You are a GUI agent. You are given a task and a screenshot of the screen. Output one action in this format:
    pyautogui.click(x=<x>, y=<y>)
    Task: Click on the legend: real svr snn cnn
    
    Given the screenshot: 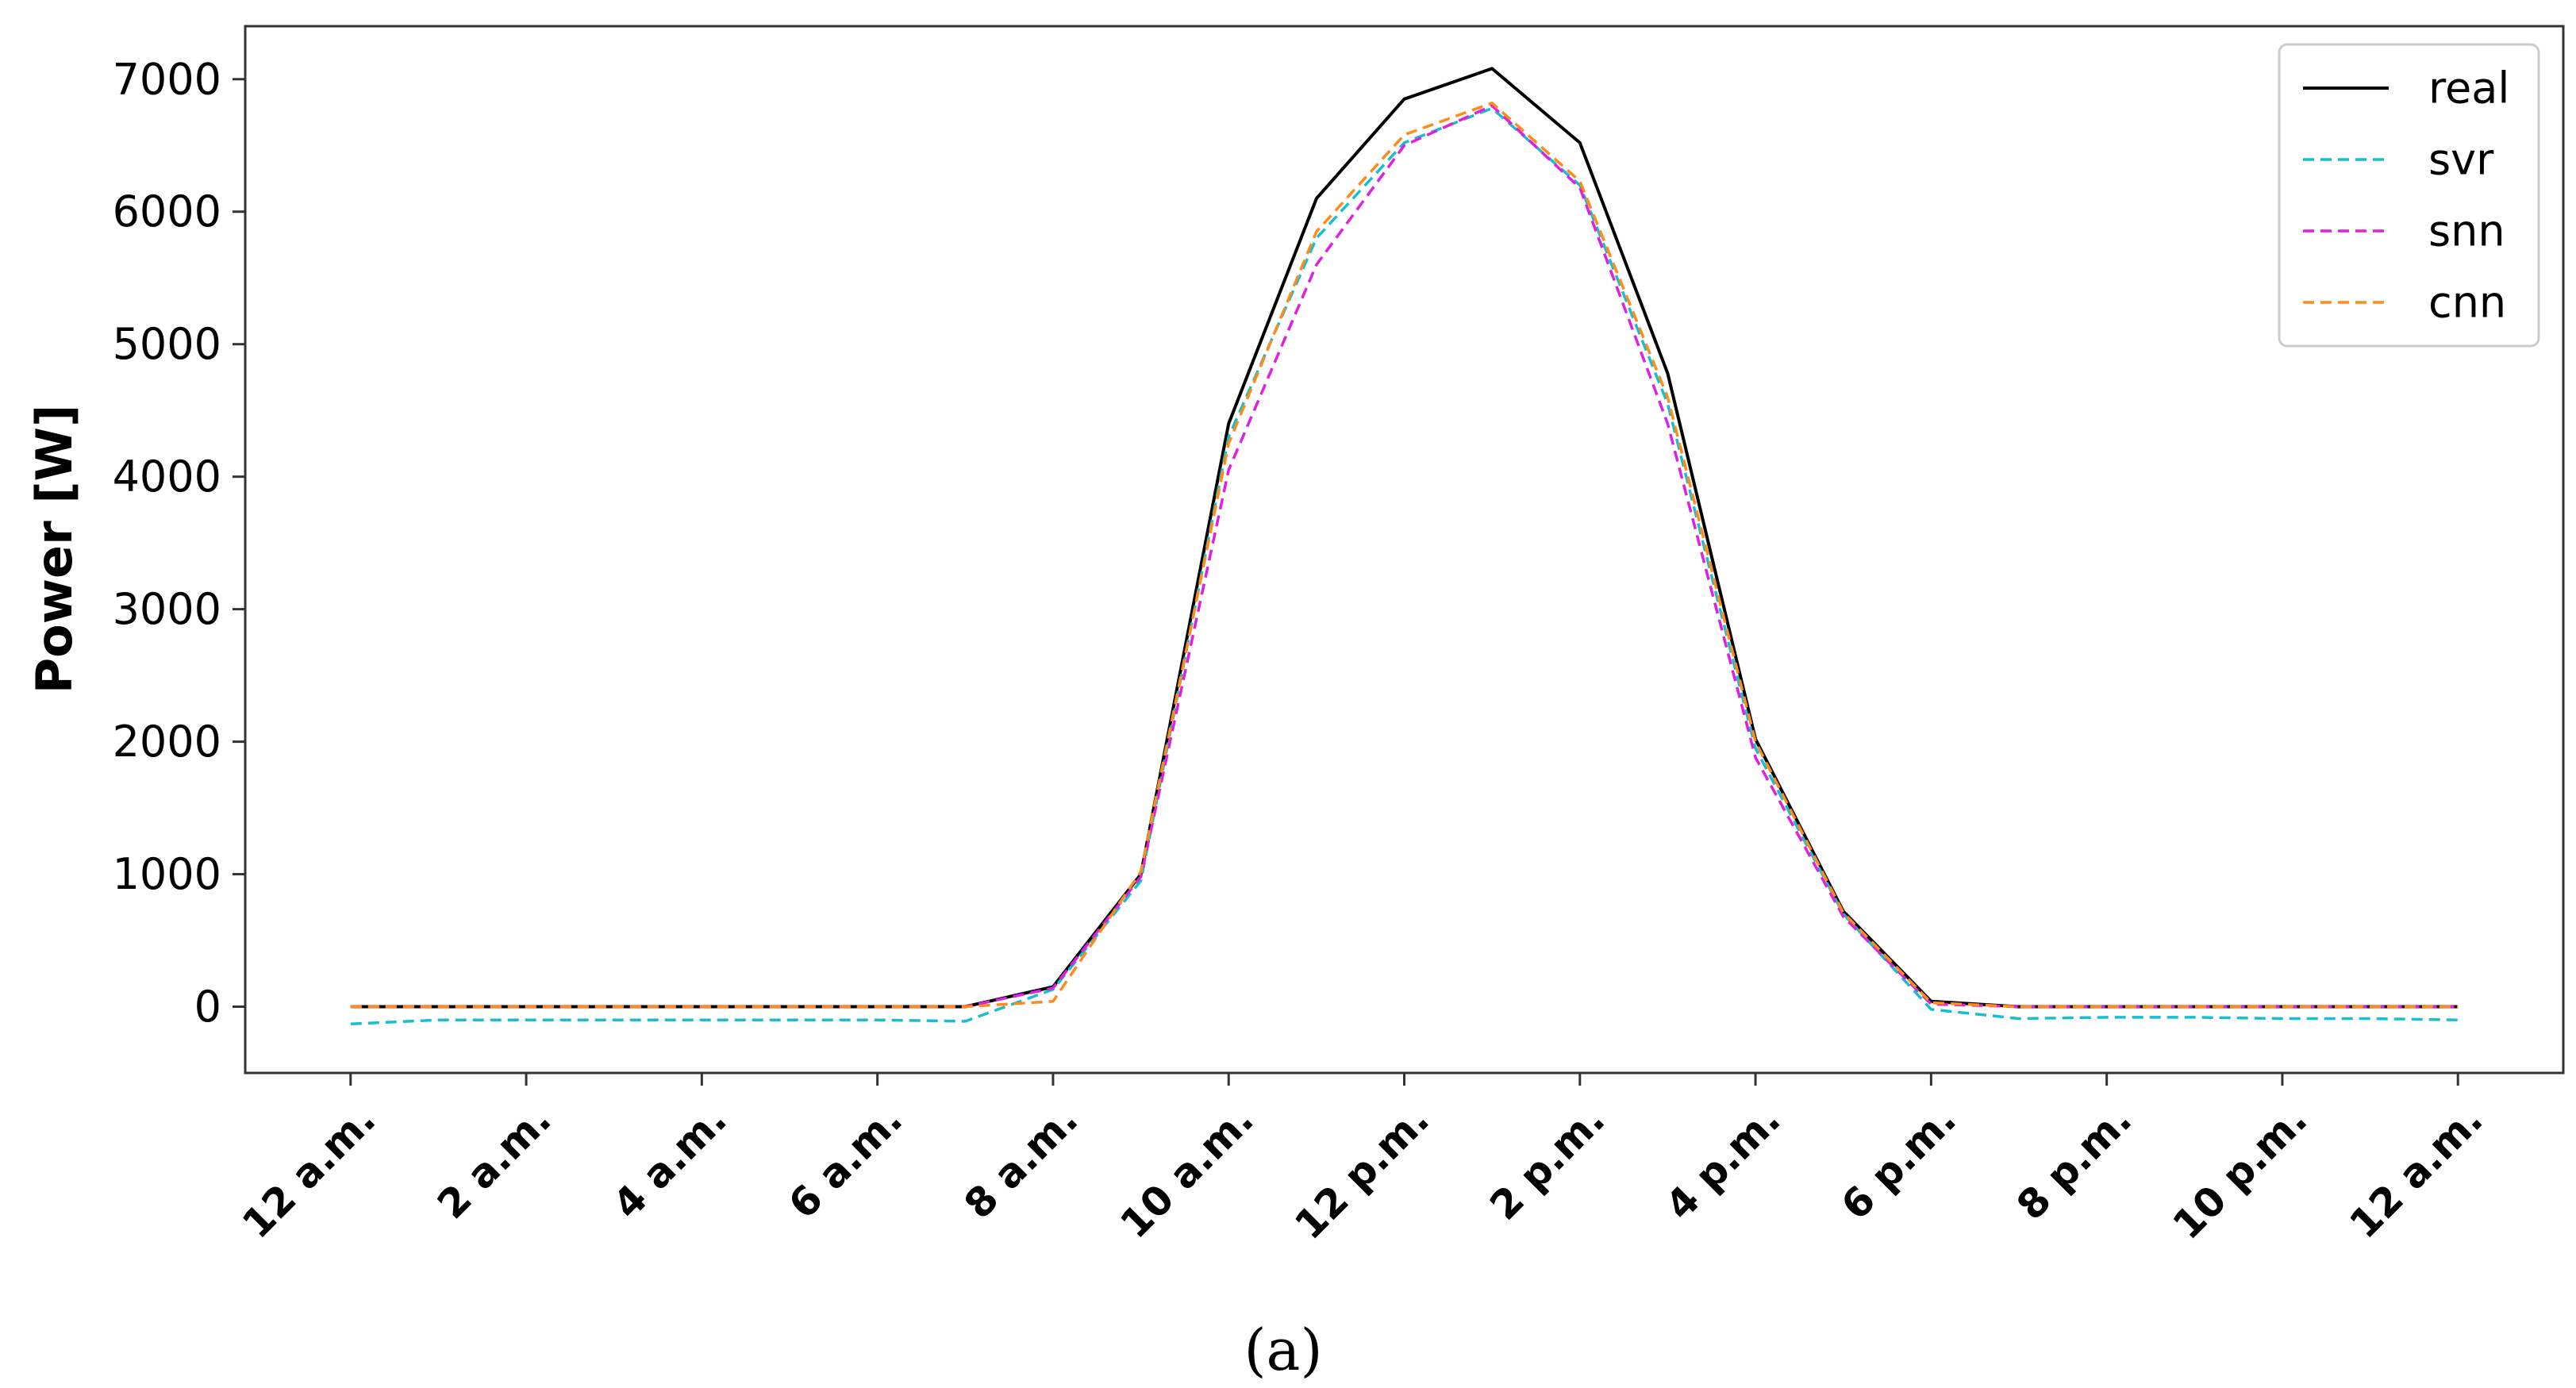 What is the action you would take?
    pyautogui.click(x=2409, y=195)
    